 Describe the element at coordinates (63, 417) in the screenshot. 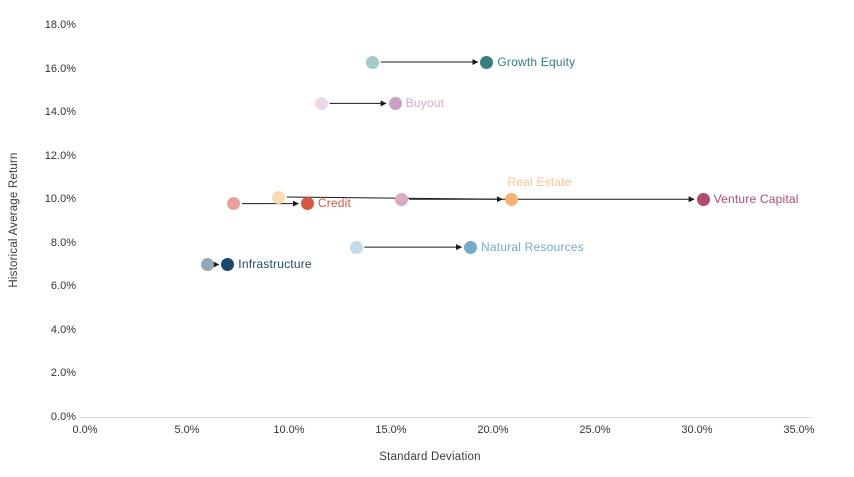

I see `y-tick-label: 0.0%` at that location.